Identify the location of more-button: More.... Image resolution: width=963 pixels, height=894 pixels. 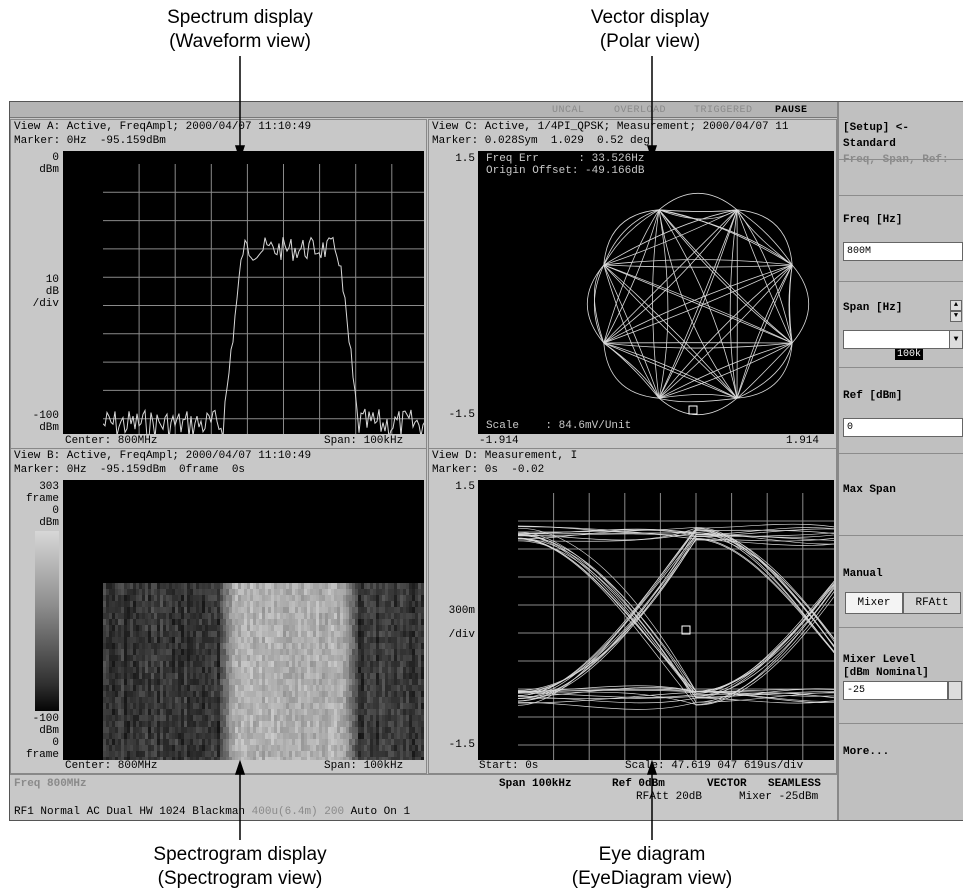
(901, 772).